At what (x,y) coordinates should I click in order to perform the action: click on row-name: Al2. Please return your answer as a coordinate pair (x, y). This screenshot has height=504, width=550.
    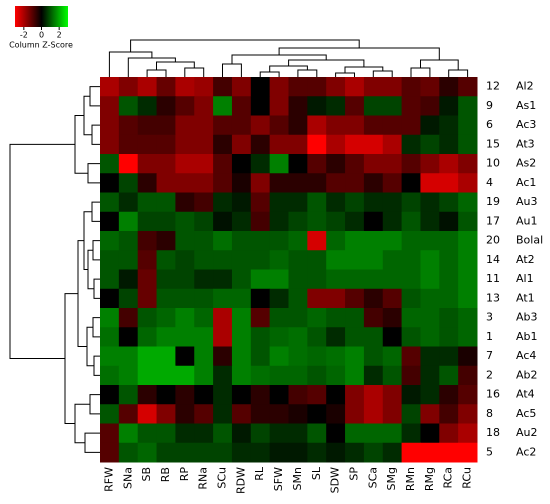
    Looking at the image, I should click on (525, 86).